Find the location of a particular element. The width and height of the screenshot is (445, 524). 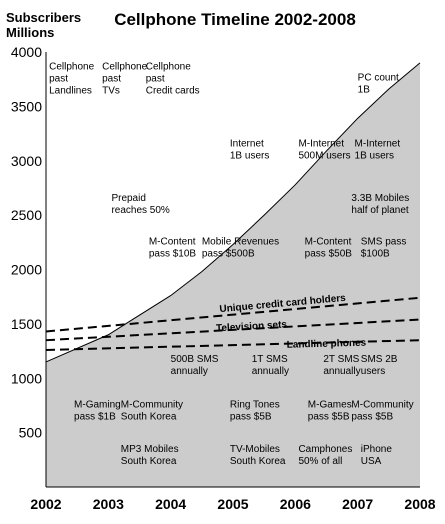

y-axis-label-line: Millions is located at coordinates (30, 32).